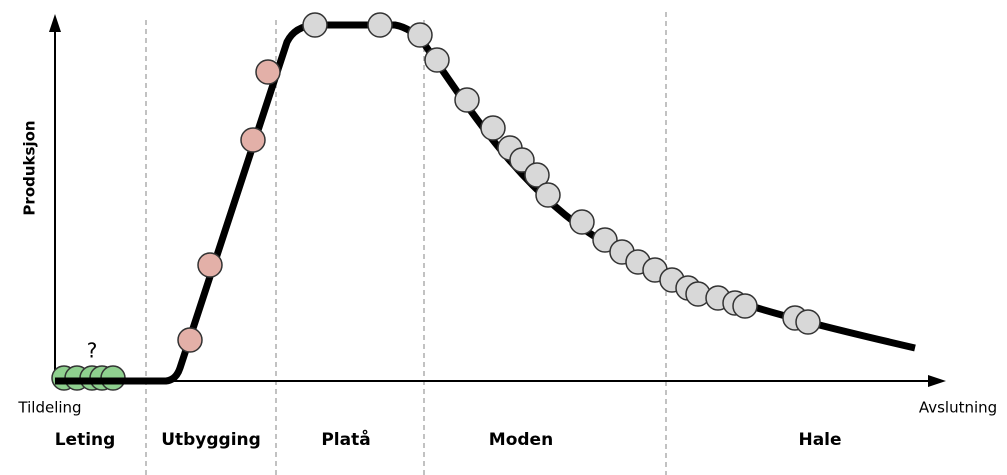  Describe the element at coordinates (229, 206) in the screenshot. I see `red-circles` at that location.